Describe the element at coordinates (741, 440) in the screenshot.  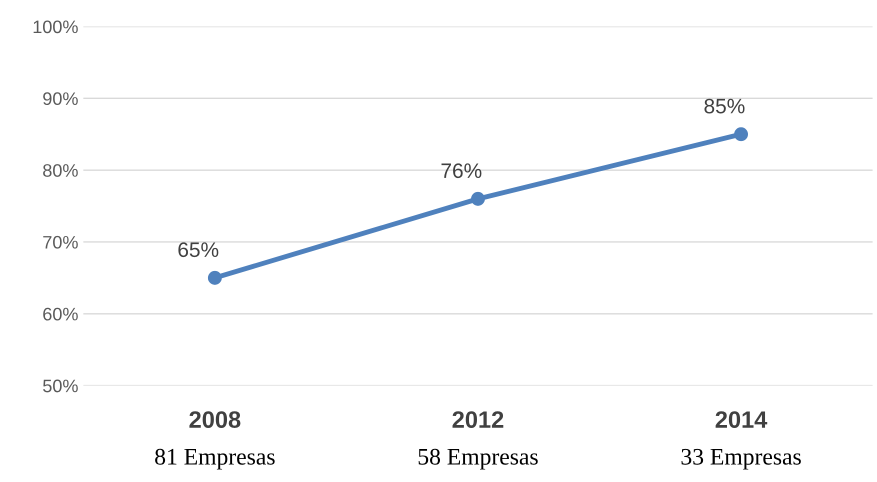
I see `x-tick-label: 2014 33 Empresas` at that location.